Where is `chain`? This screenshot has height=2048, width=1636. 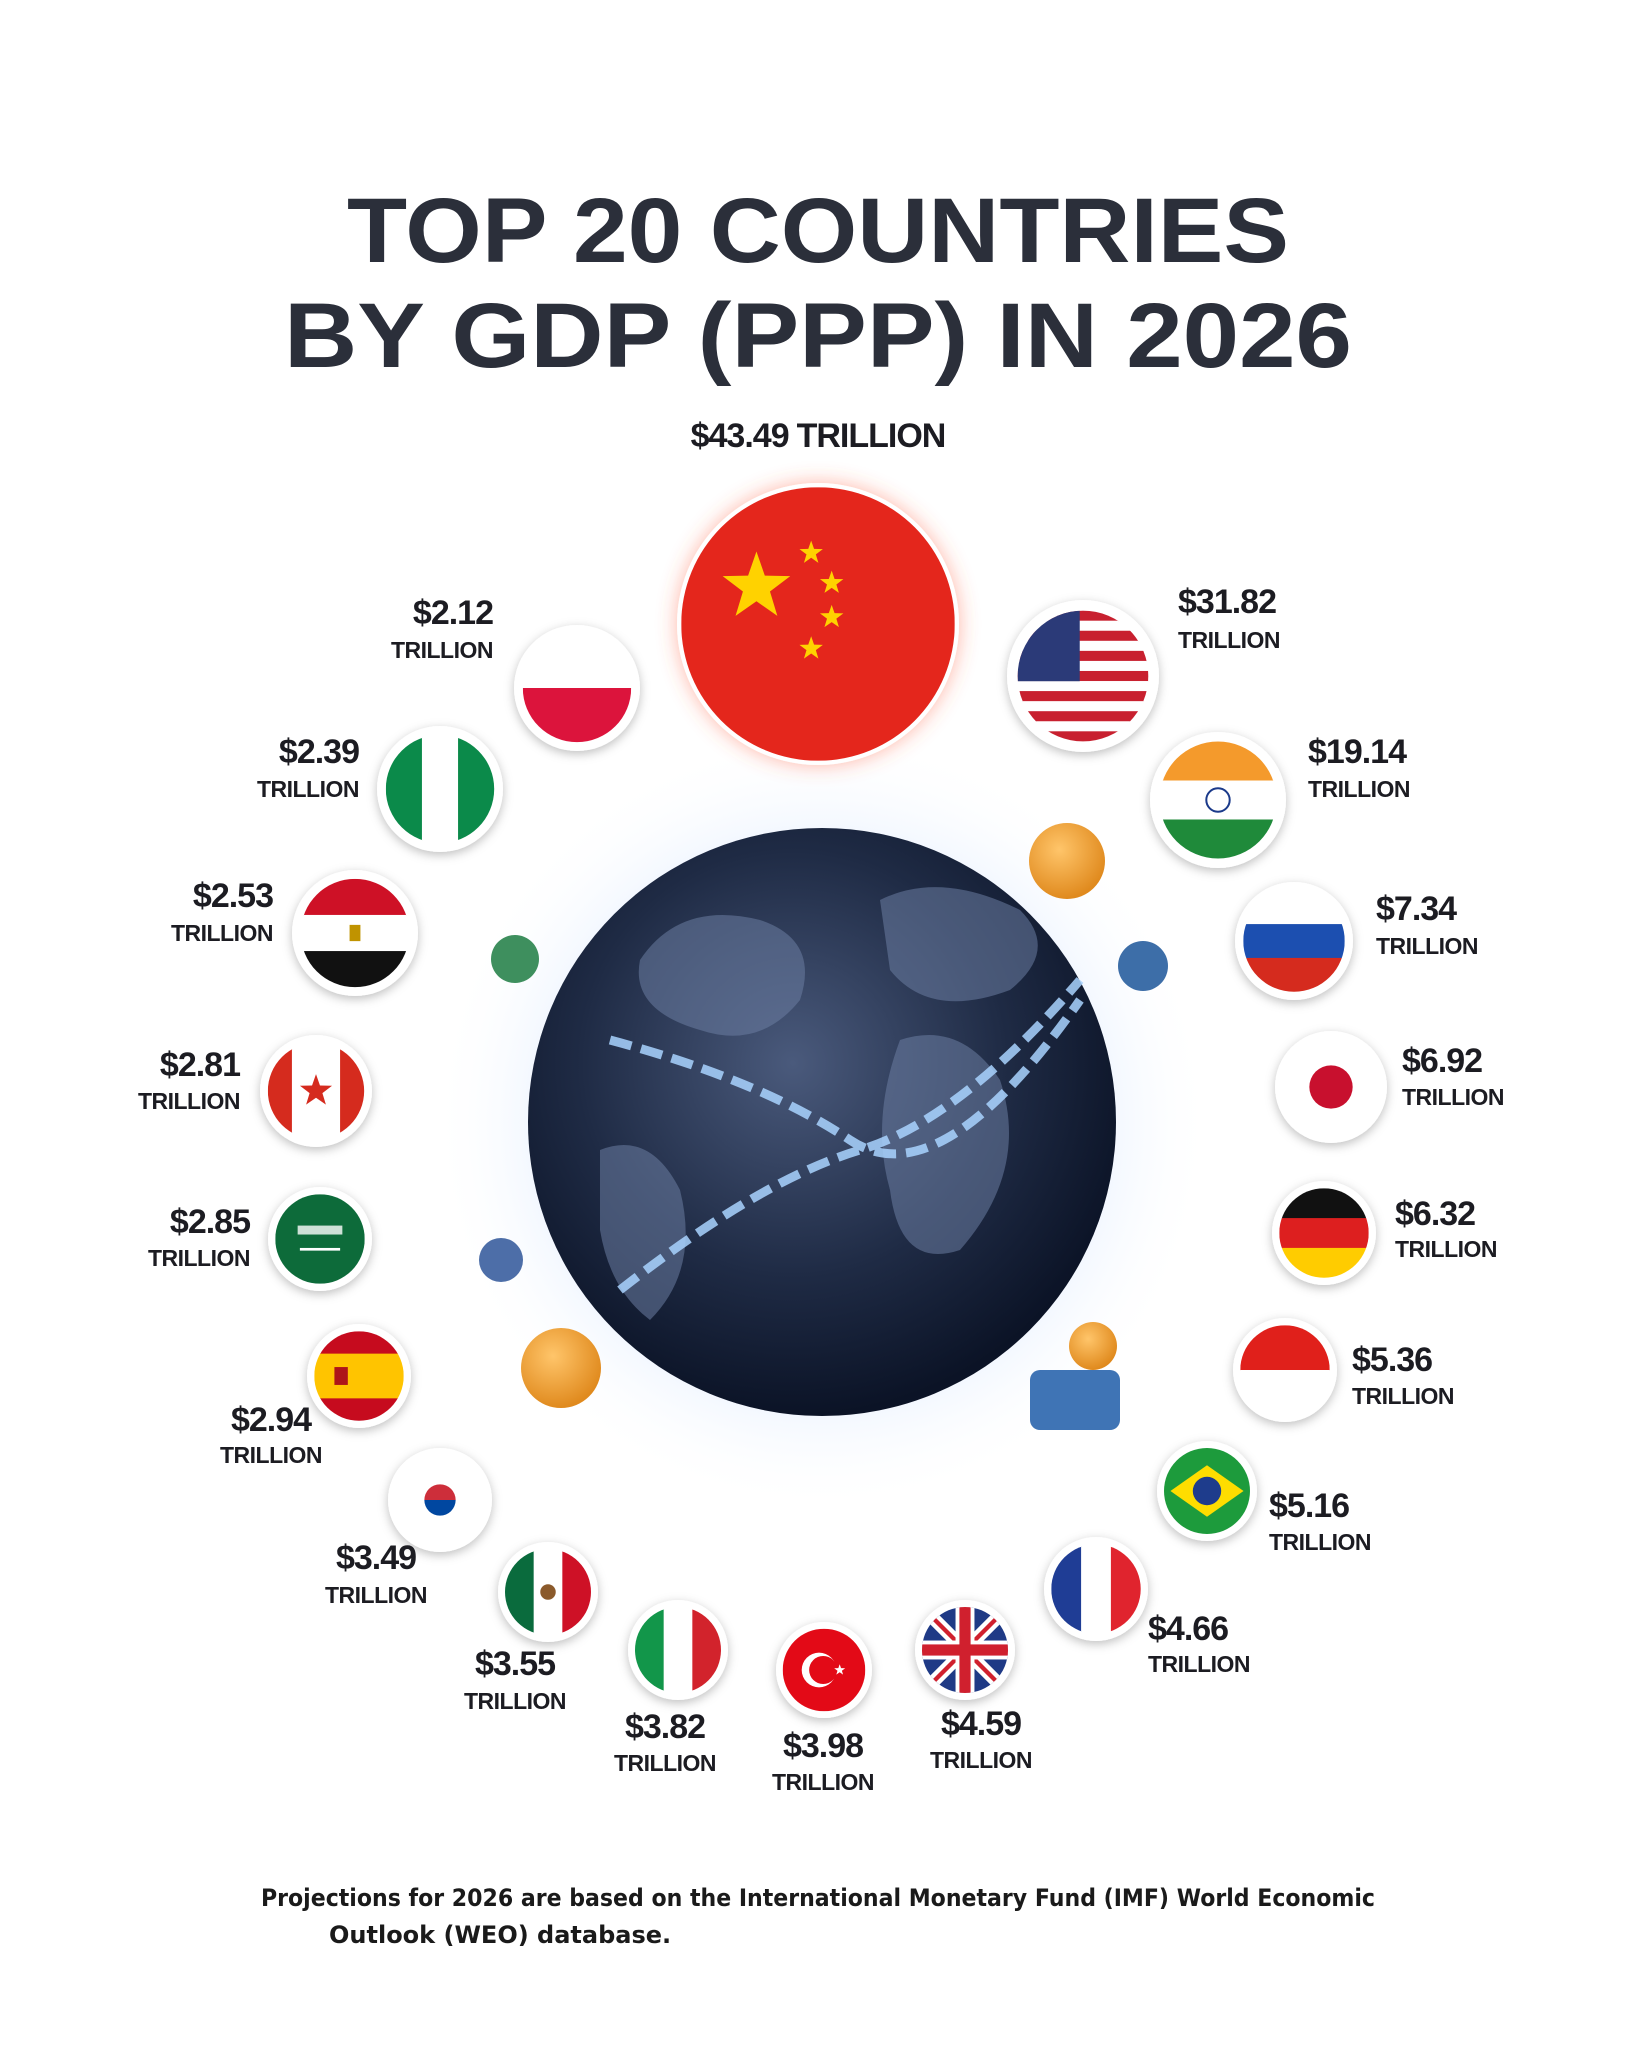 chain is located at coordinates (846, 1135).